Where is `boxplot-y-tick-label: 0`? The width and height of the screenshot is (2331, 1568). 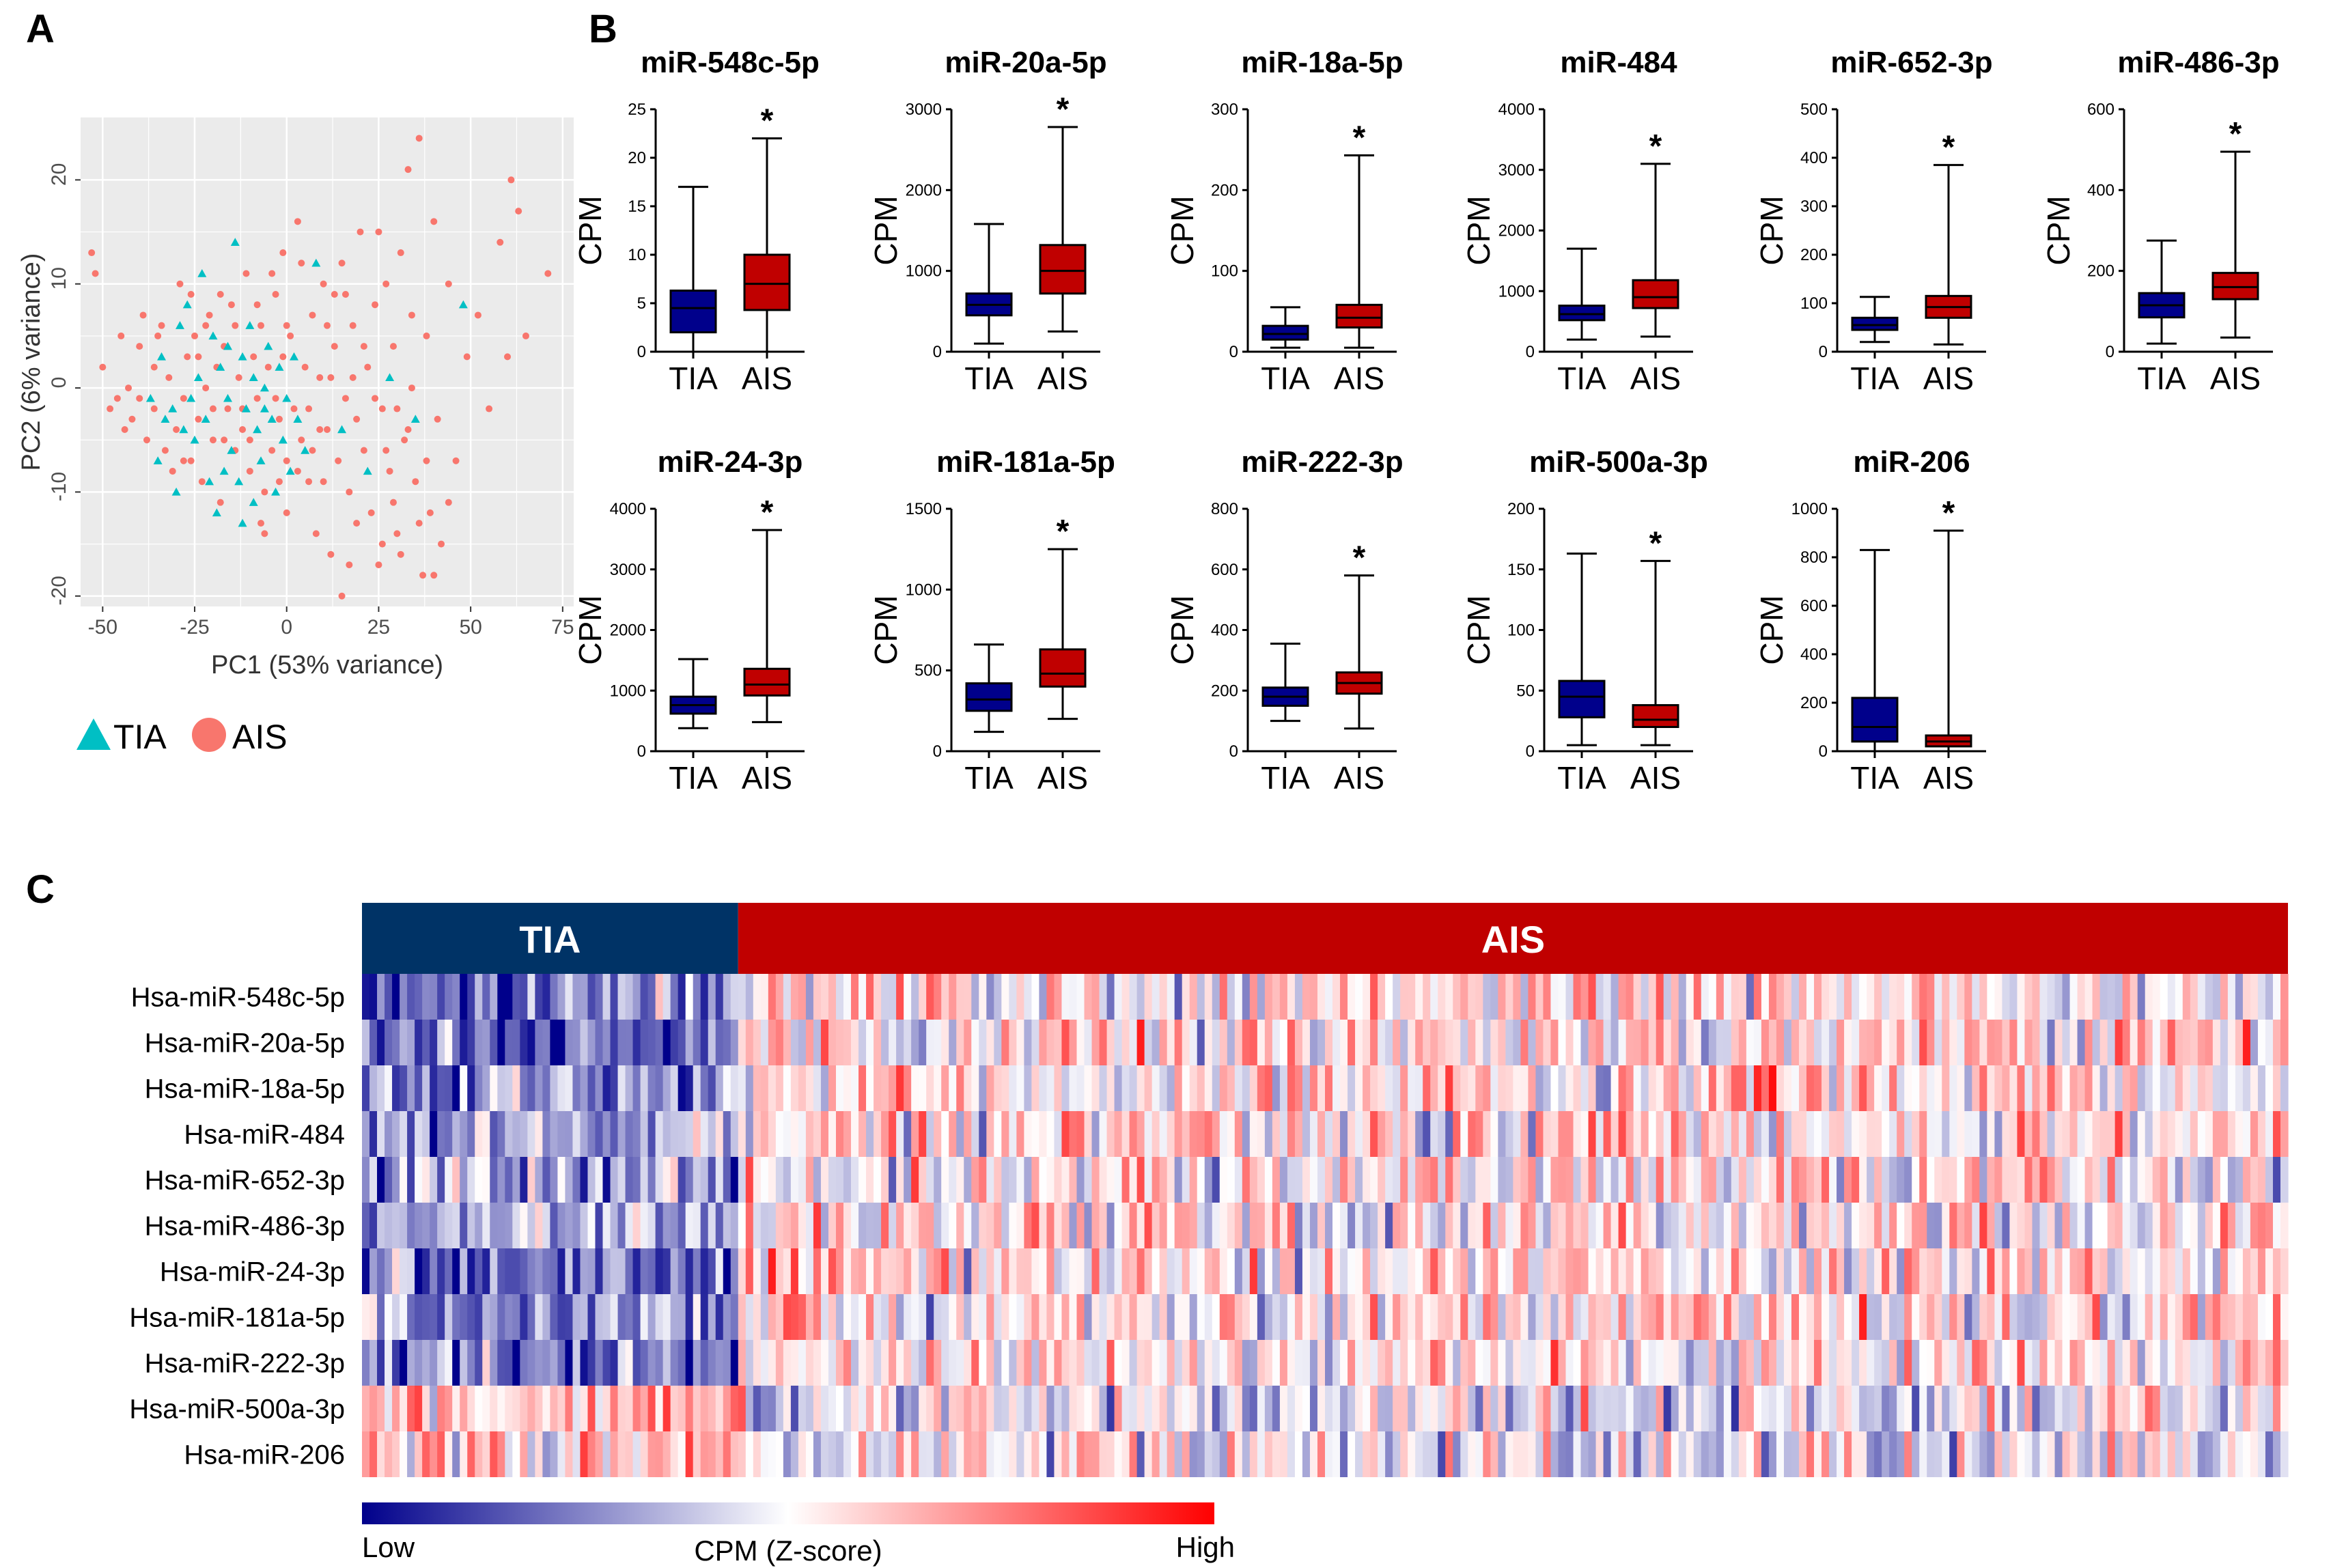 boxplot-y-tick-label: 0 is located at coordinates (1530, 352).